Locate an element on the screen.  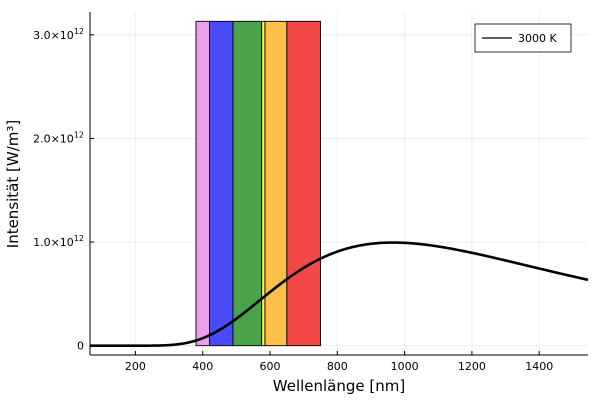
x-tick-label-1: 400 is located at coordinates (202, 366).